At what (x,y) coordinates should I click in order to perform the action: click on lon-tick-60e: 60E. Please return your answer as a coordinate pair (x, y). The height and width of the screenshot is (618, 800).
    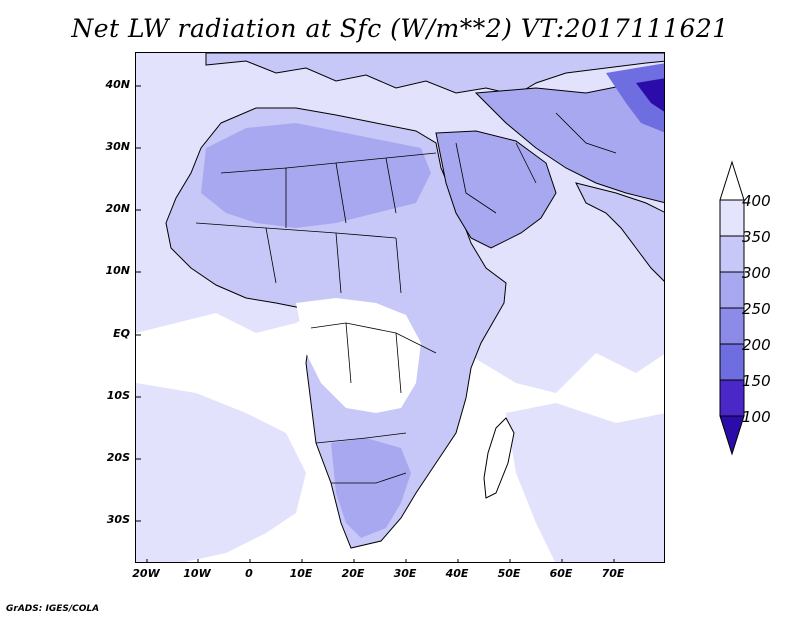
    Looking at the image, I should click on (561, 573).